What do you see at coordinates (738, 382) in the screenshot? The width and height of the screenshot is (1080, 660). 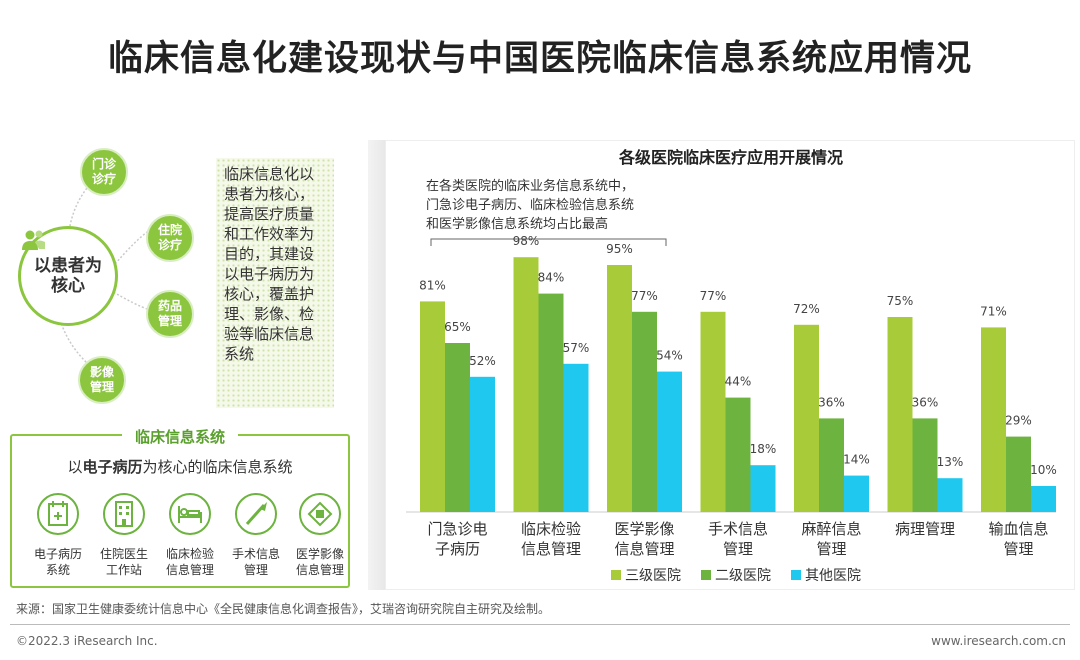 I see `data-label-3-1: 44%` at bounding box center [738, 382].